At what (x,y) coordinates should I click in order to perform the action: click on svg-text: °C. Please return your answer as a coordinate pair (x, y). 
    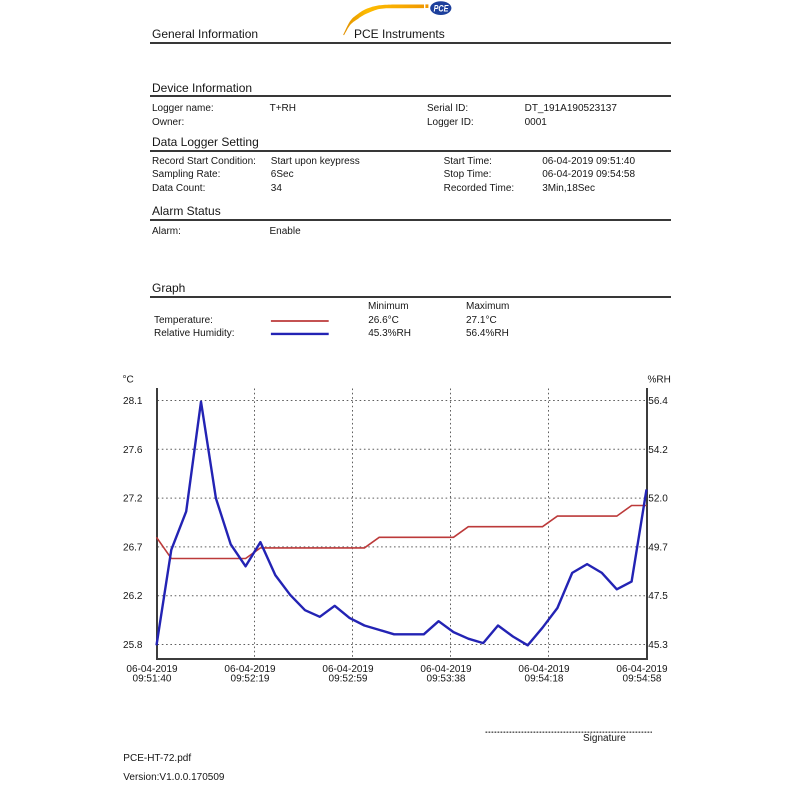
    Looking at the image, I should click on (128, 380).